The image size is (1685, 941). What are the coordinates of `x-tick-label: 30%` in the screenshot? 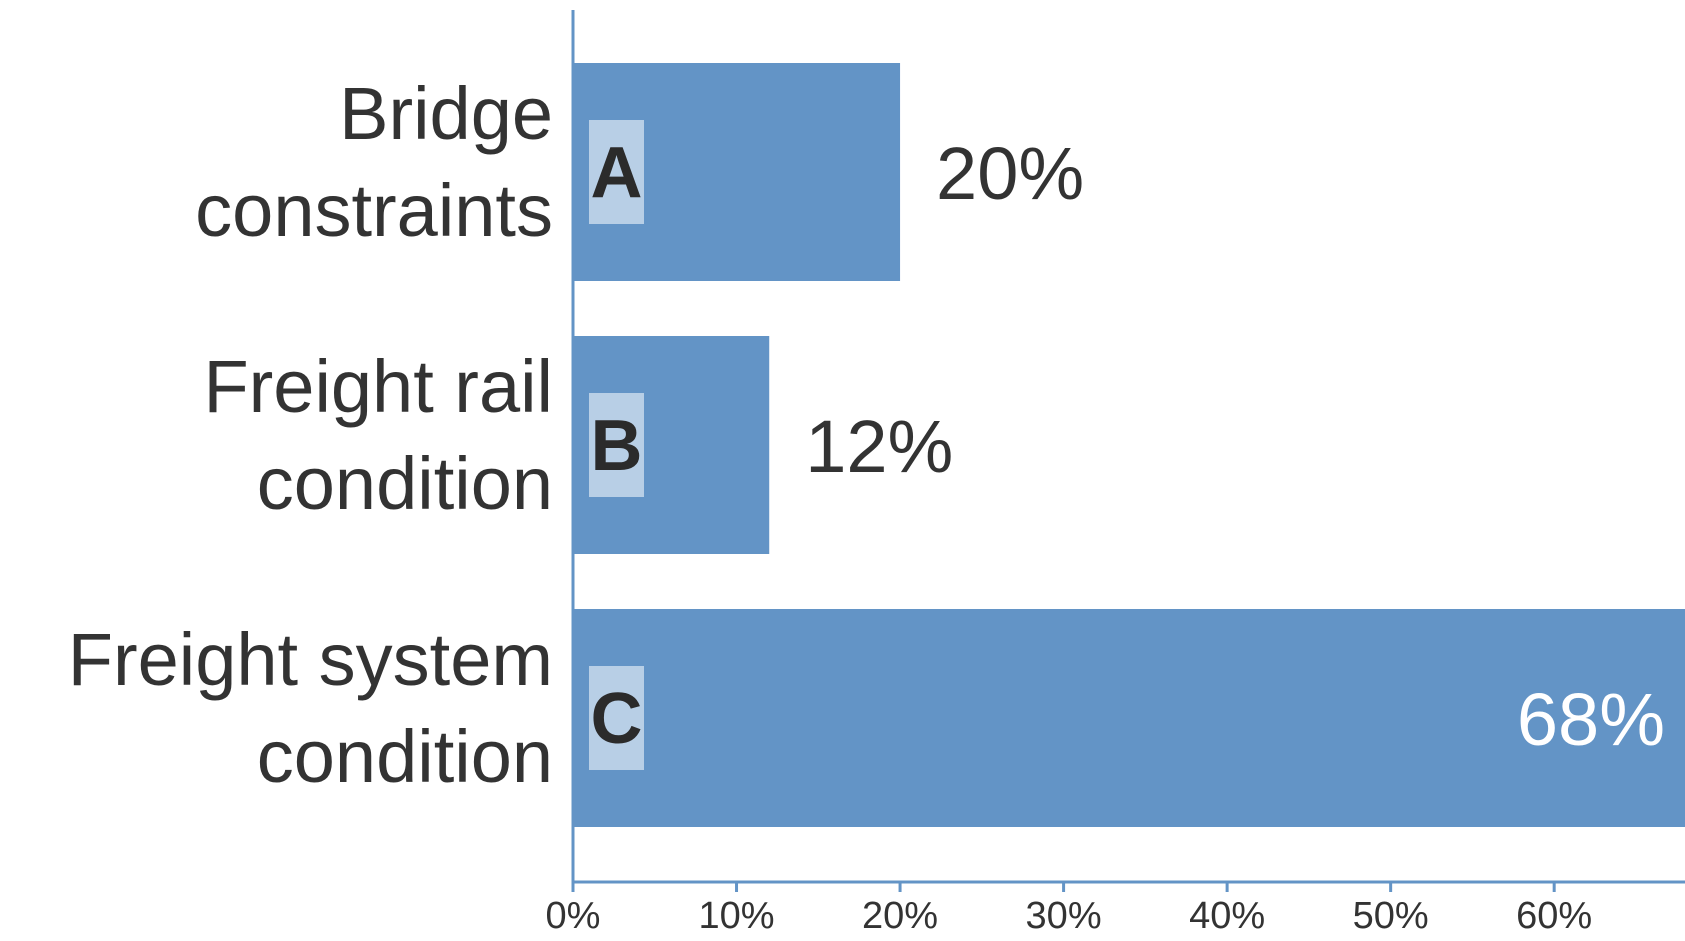 It's located at (1064, 916).